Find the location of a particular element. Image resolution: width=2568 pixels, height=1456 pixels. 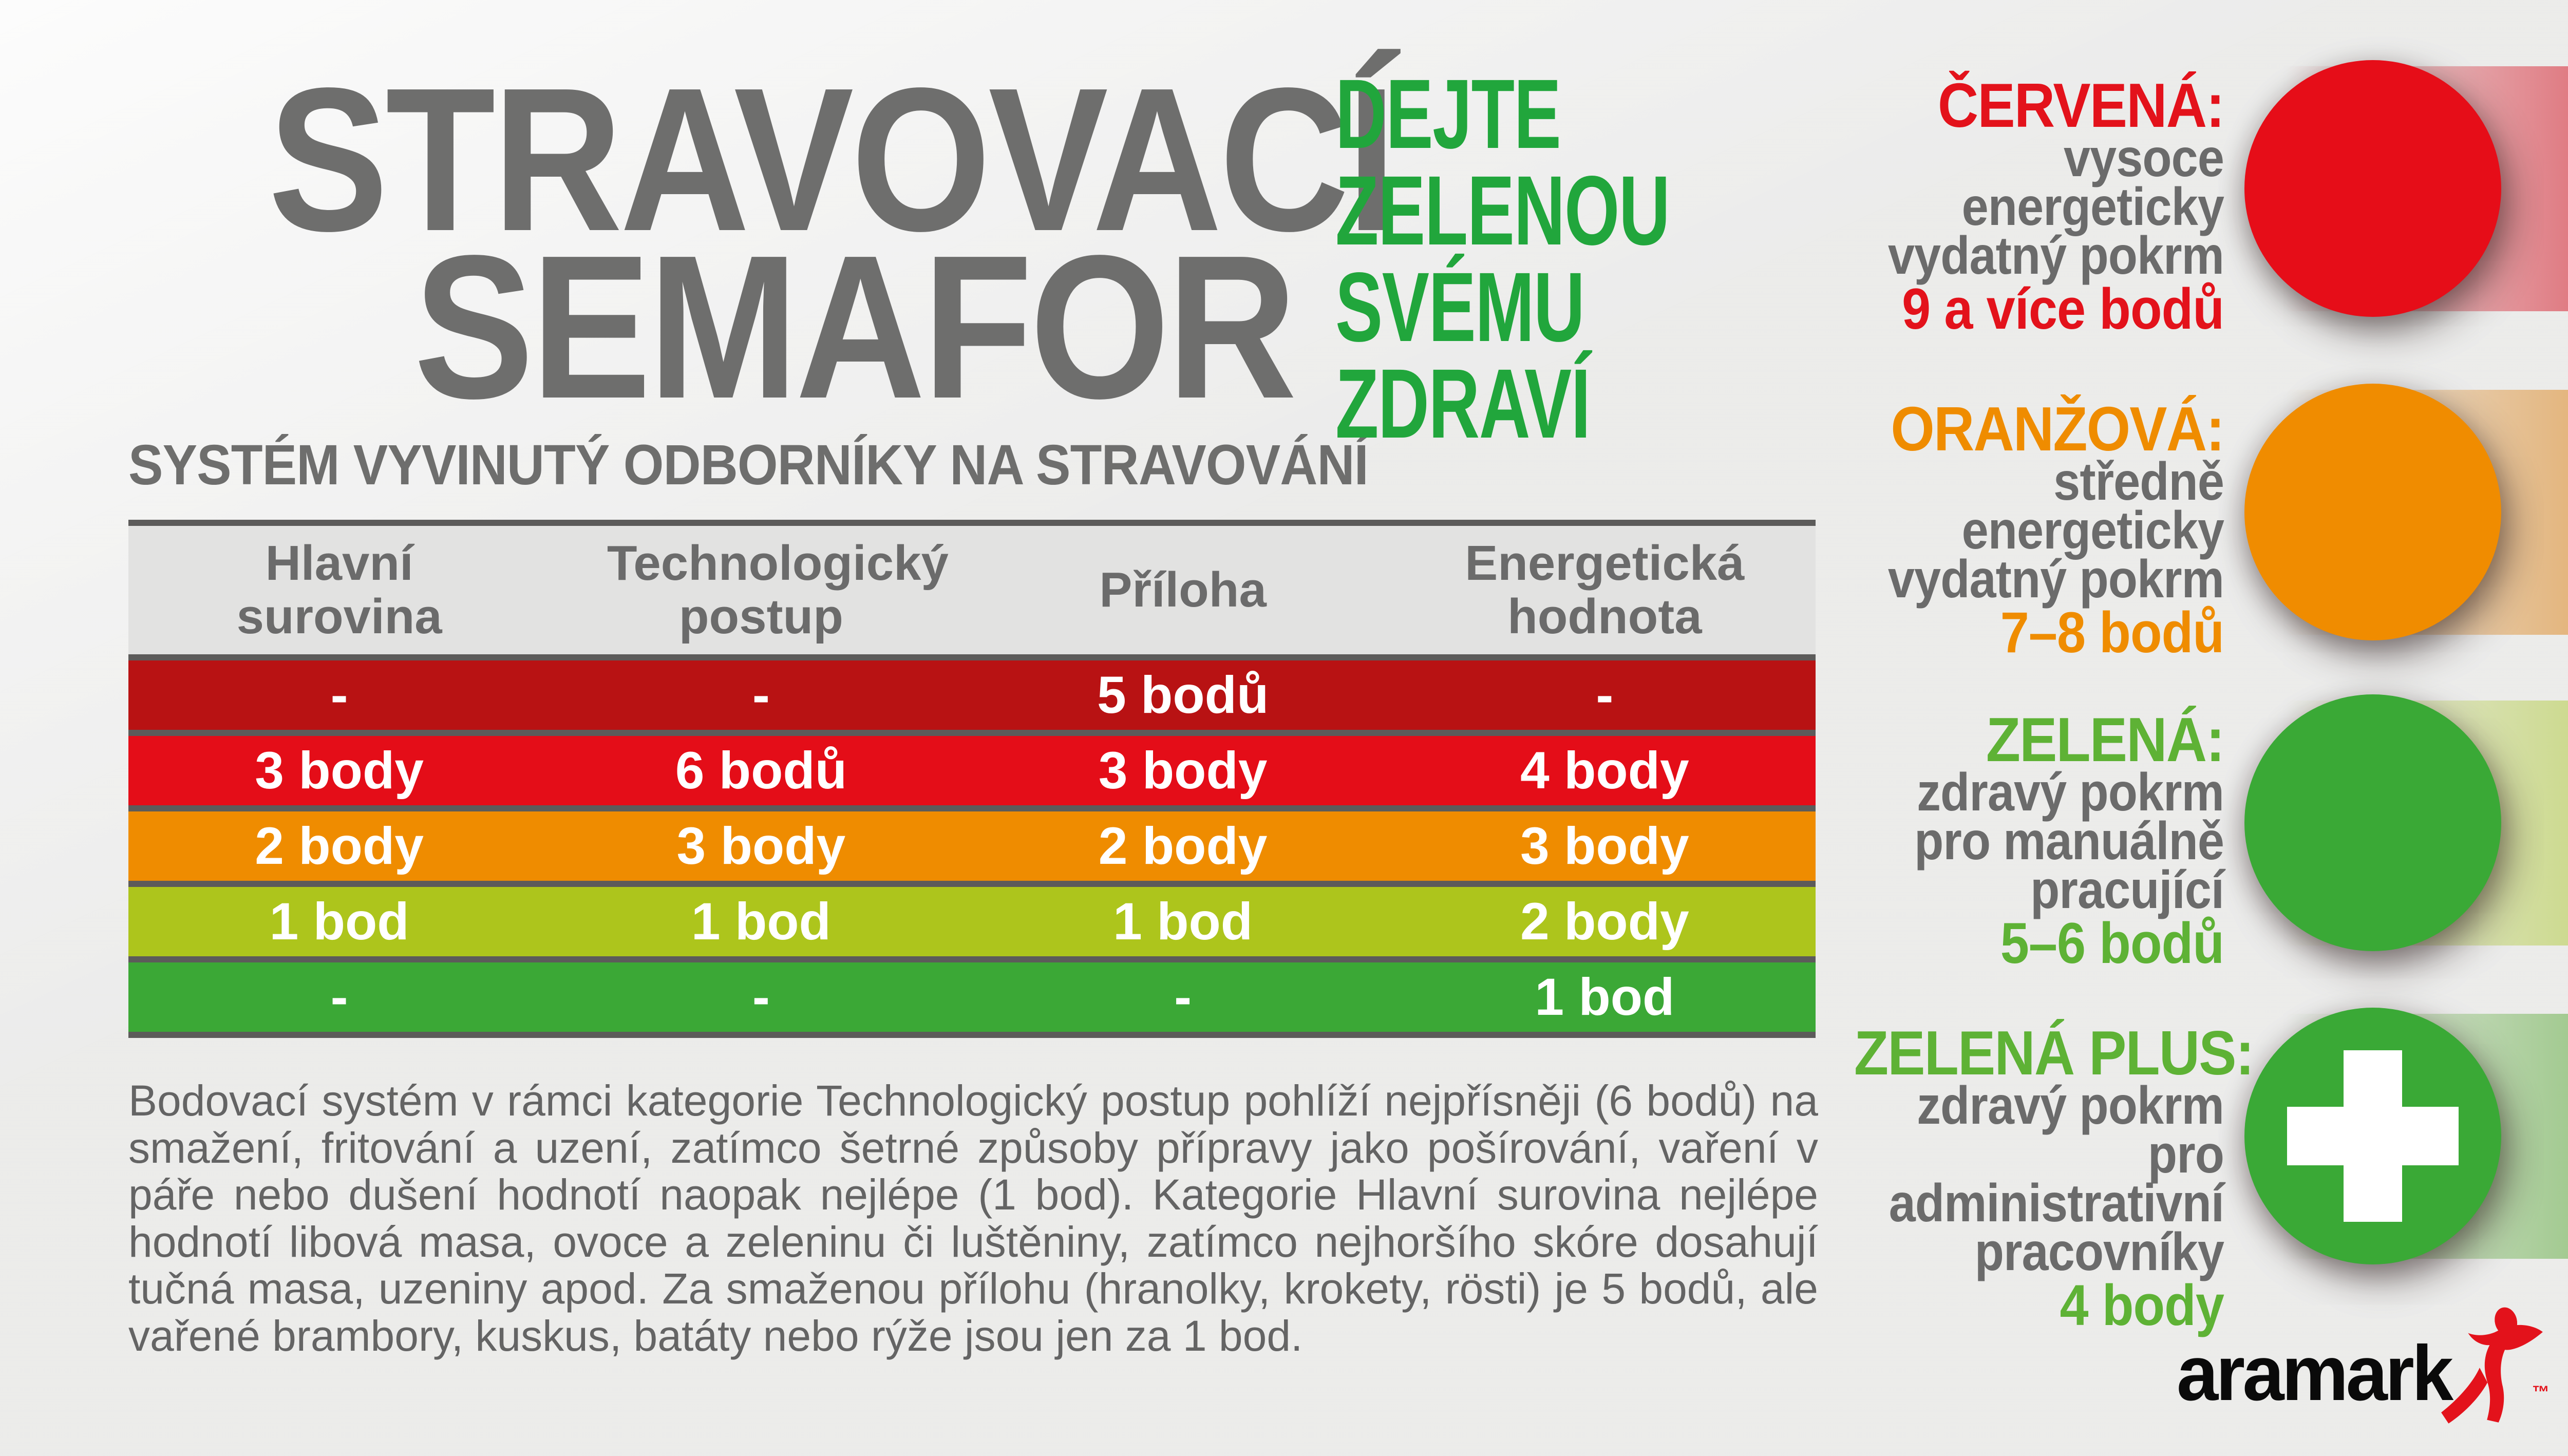

table-row-yellow-green: 1 bod 1 bod 1 bod 2 body is located at coordinates (972, 925).